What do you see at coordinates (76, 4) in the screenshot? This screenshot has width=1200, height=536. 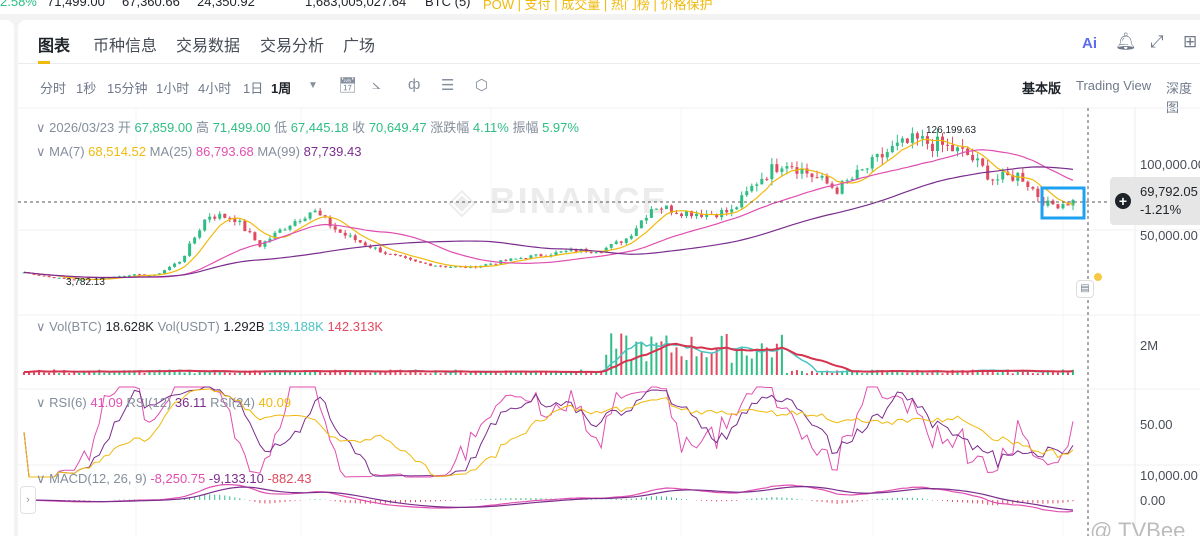 I see `ticker-high: 71,499.00` at bounding box center [76, 4].